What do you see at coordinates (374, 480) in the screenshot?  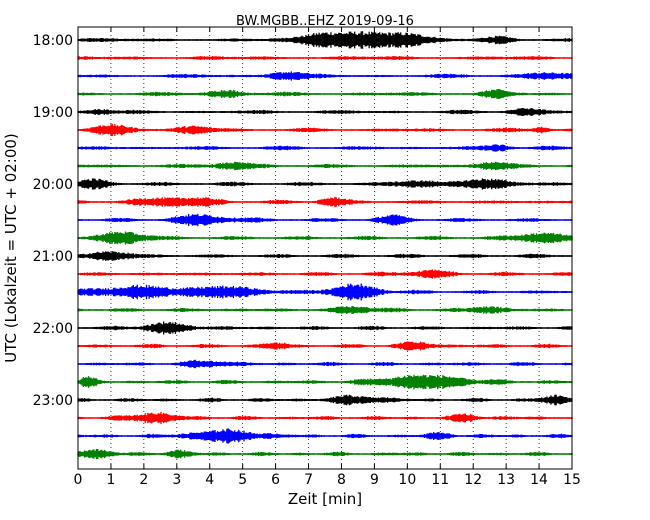 I see `x-tick-label: 9` at bounding box center [374, 480].